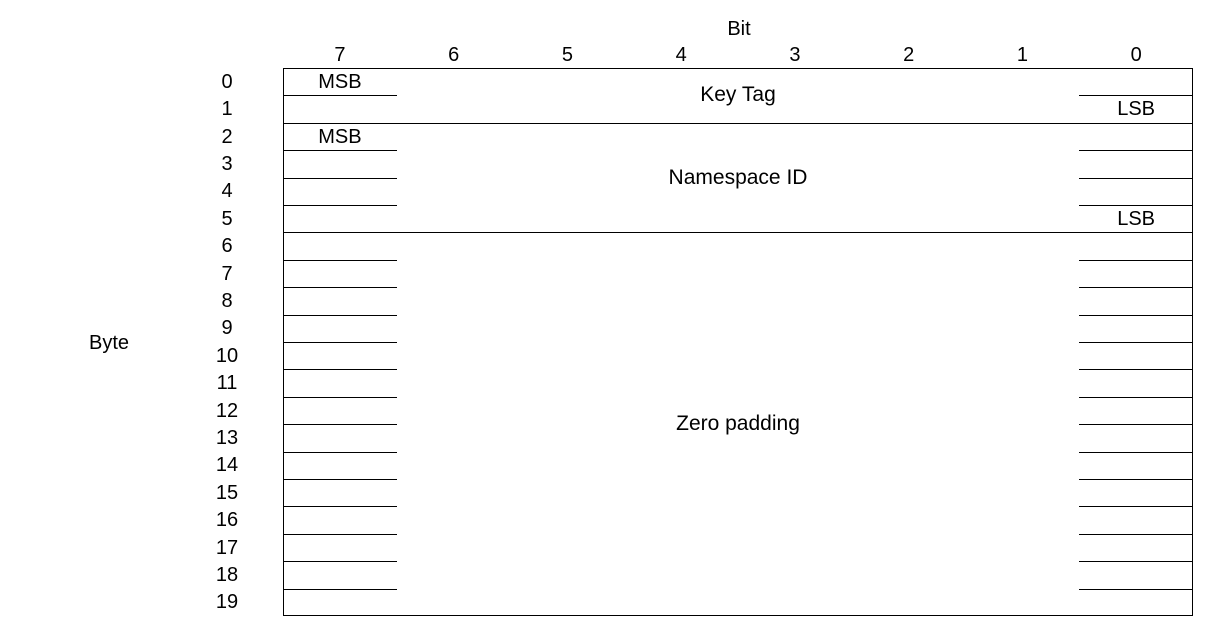 Image resolution: width=1216 pixels, height=629 pixels. I want to click on byte-number: 14, so click(227, 465).